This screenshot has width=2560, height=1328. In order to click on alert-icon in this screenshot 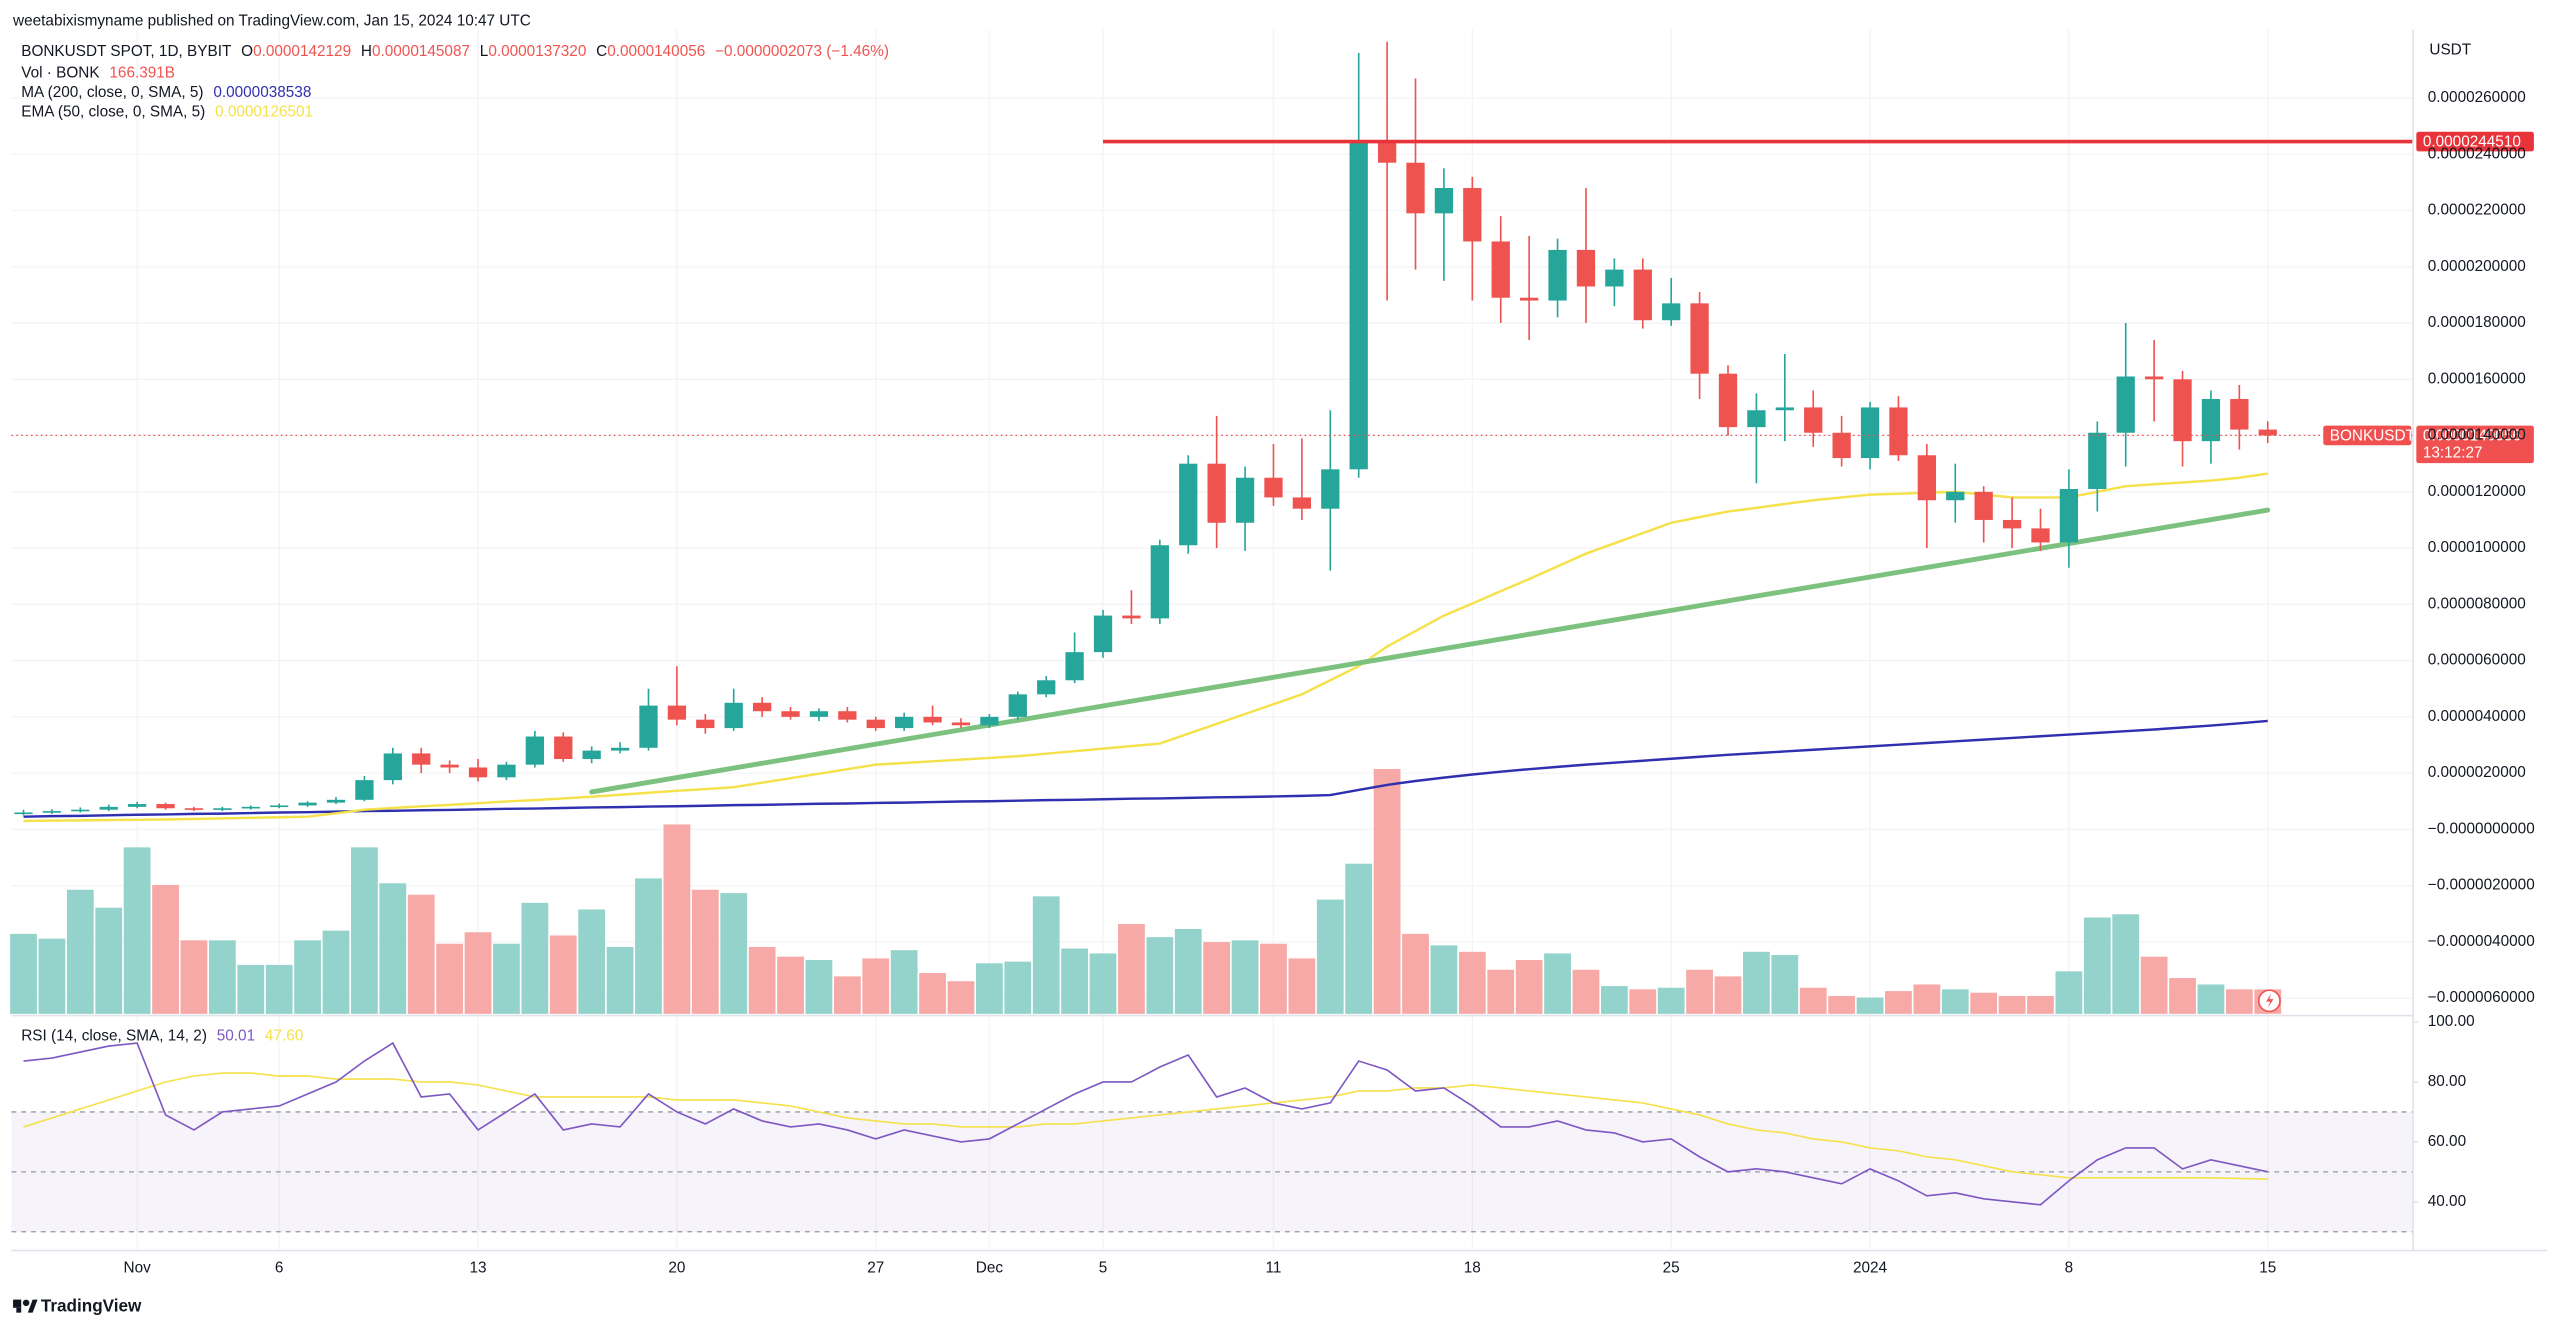, I will do `click(2269, 1001)`.